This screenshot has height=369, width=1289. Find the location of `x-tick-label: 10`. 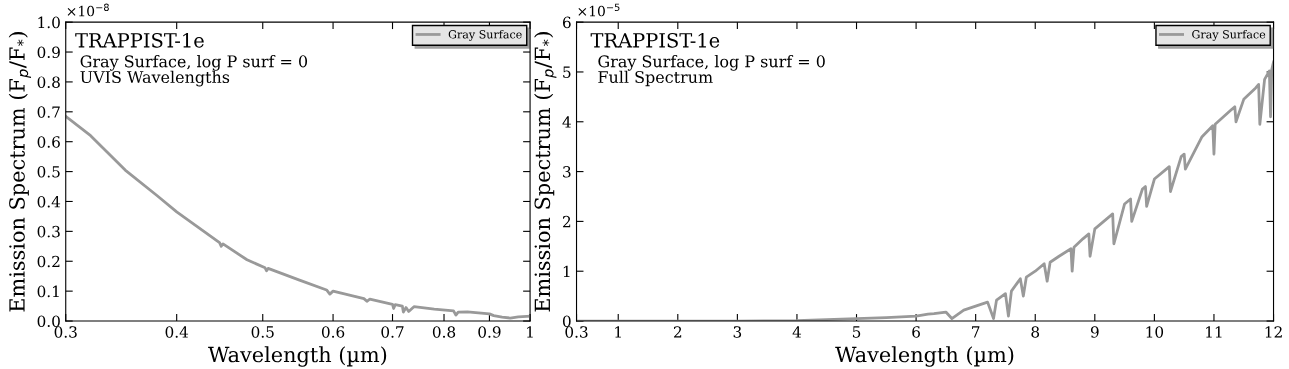

x-tick-label: 10 is located at coordinates (1155, 332).